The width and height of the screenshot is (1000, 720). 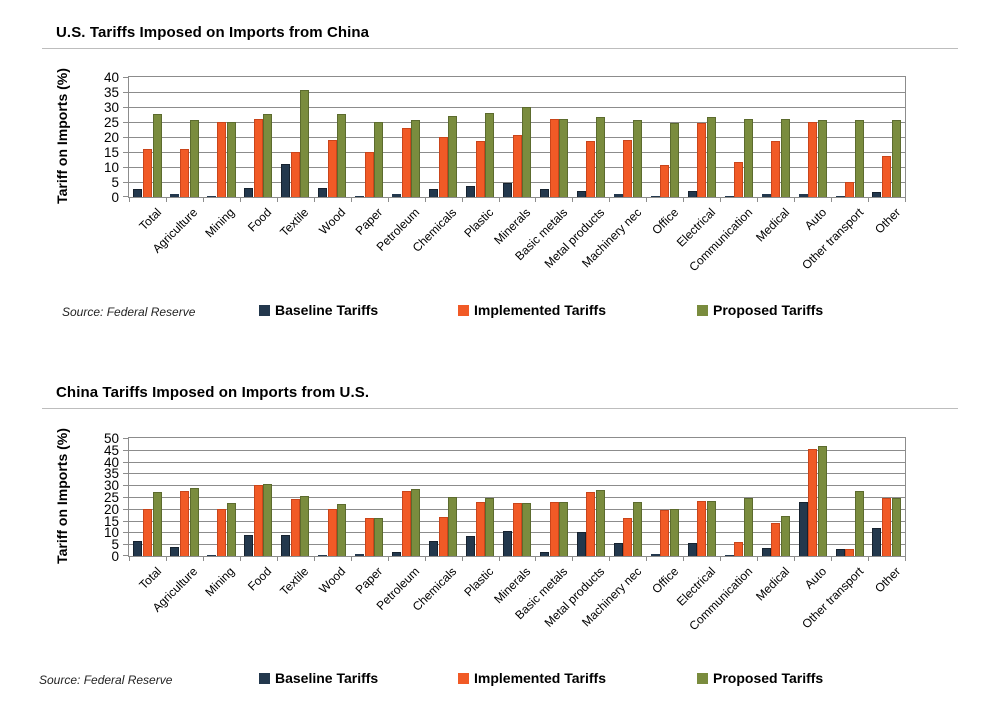 I want to click on x-category-label: Paper, so click(x=369, y=221).